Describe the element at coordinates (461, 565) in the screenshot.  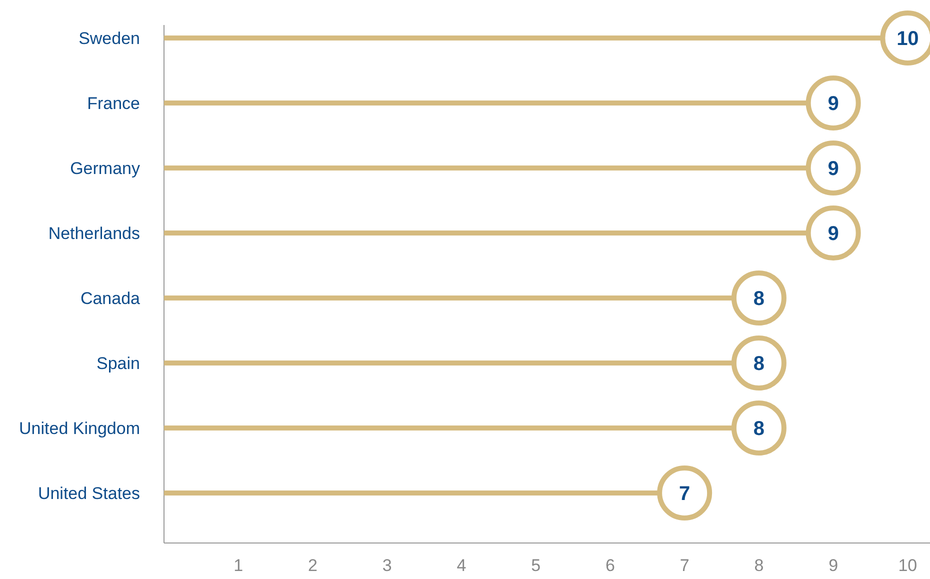
I see `x-tick-label: 4` at that location.